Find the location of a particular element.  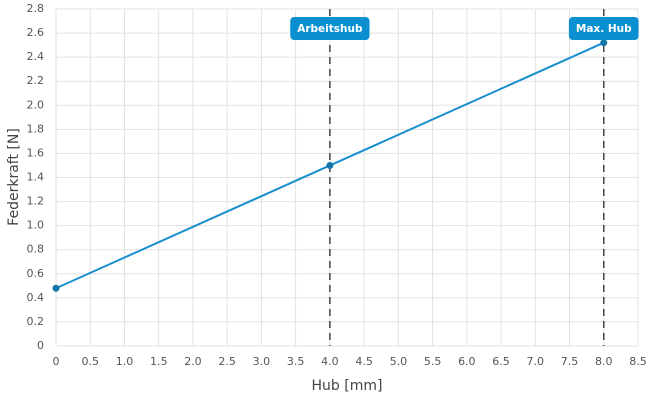

y-tick-label: 2.2 is located at coordinates (36, 80).